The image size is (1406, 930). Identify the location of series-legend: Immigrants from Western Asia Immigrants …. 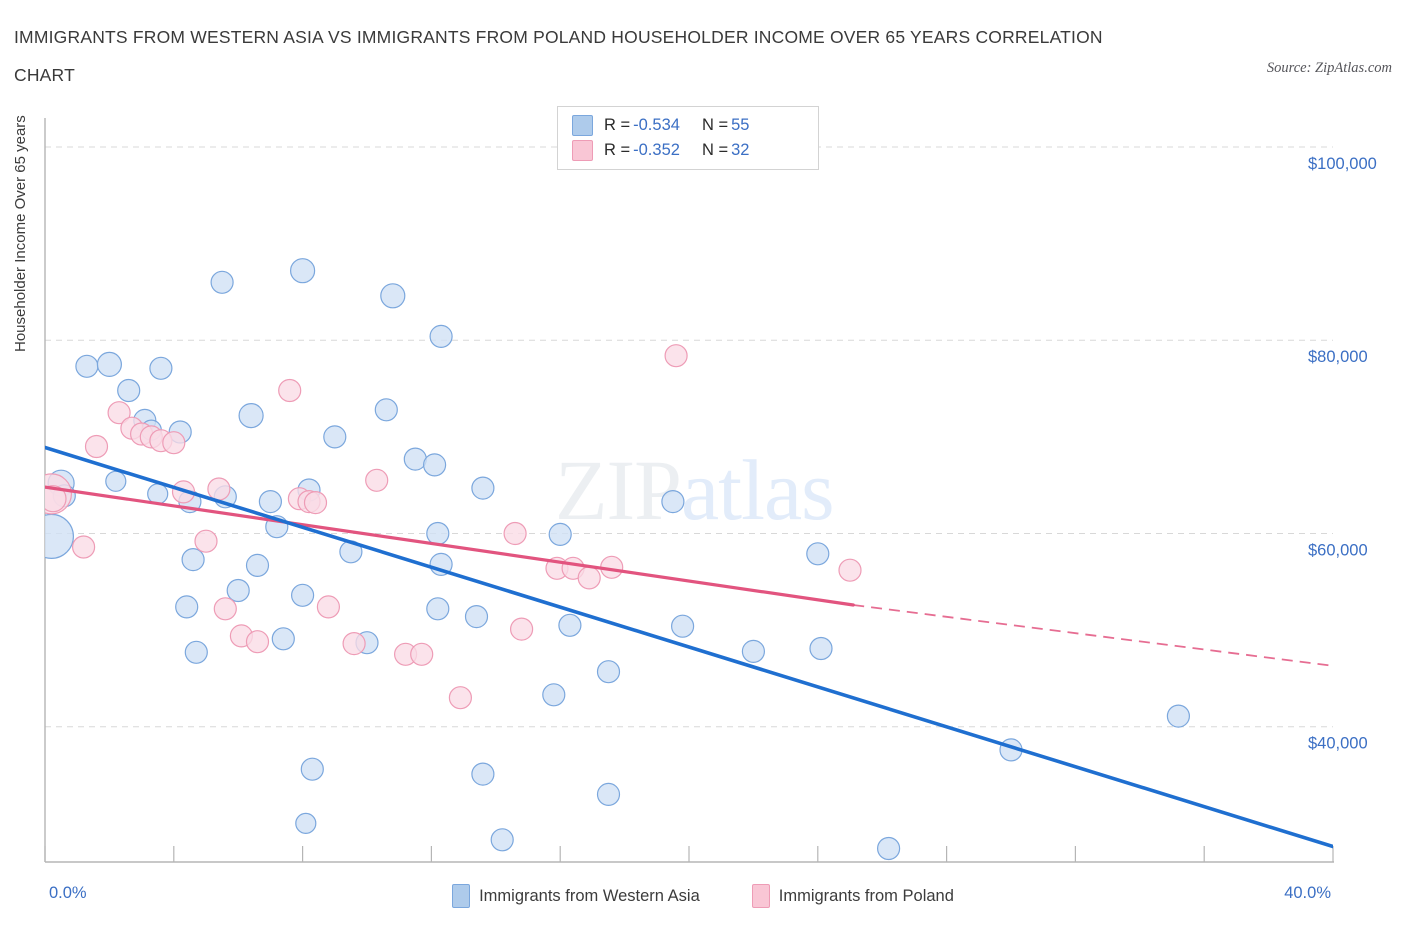
(703, 896).